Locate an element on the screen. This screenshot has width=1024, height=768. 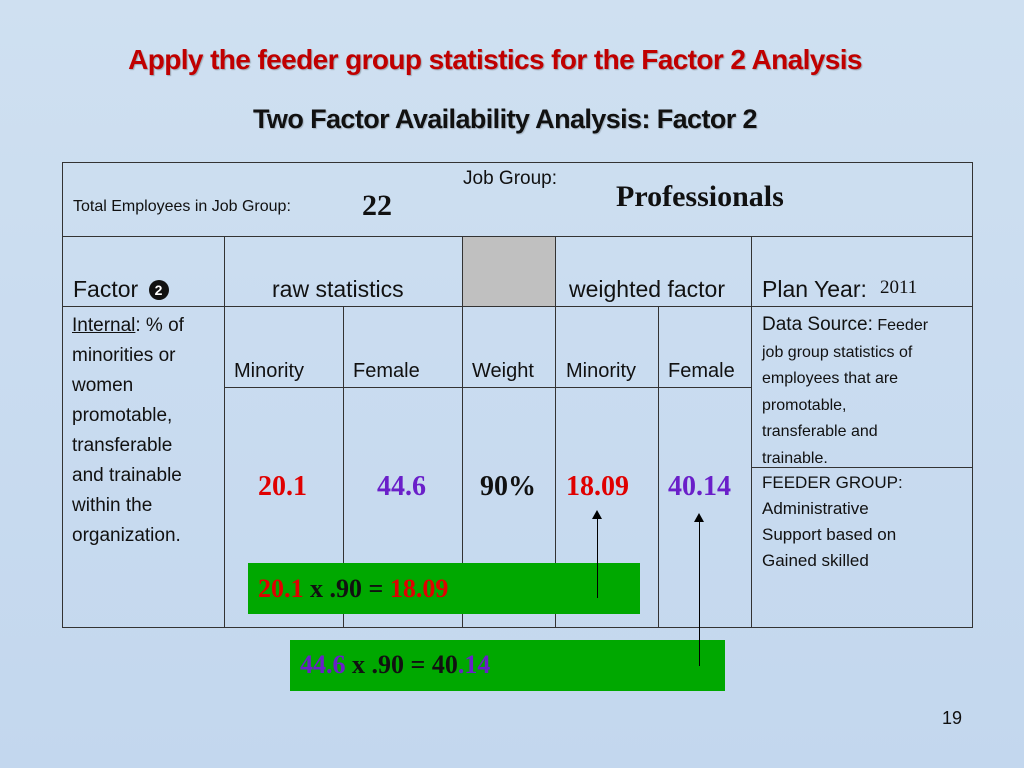
minority-equation-op: x .90 = is located at coordinates (346, 588).